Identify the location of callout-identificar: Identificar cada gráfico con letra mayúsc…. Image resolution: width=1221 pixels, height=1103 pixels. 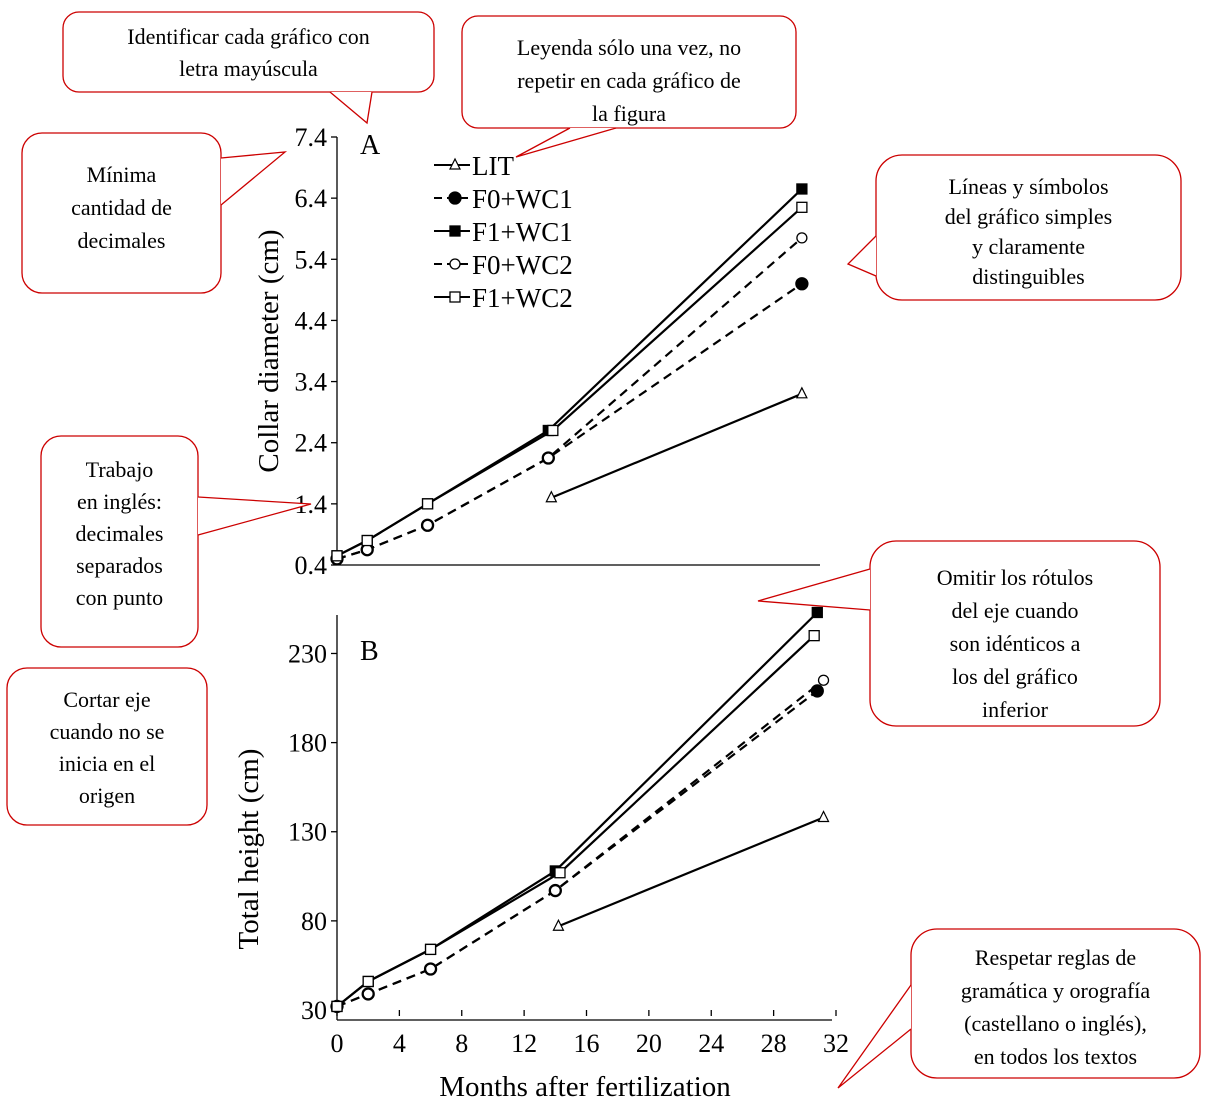
(248, 68).